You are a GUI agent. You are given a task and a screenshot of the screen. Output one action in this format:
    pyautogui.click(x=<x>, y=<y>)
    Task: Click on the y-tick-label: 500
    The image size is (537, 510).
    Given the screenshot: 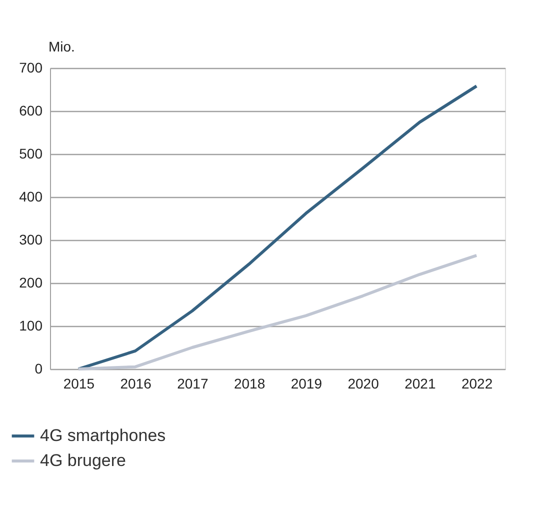 What is the action you would take?
    pyautogui.click(x=31, y=154)
    